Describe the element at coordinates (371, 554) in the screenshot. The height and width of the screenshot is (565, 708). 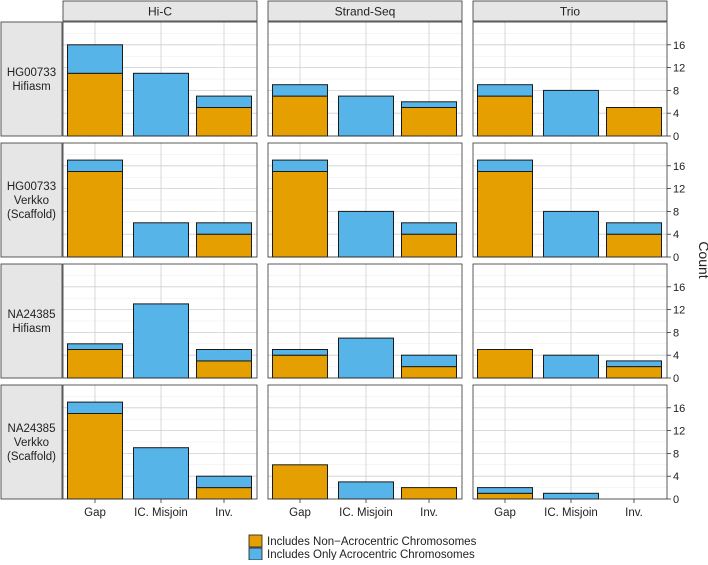
I see `legend-label: Includes Only Acrocentric Chromosomes` at that location.